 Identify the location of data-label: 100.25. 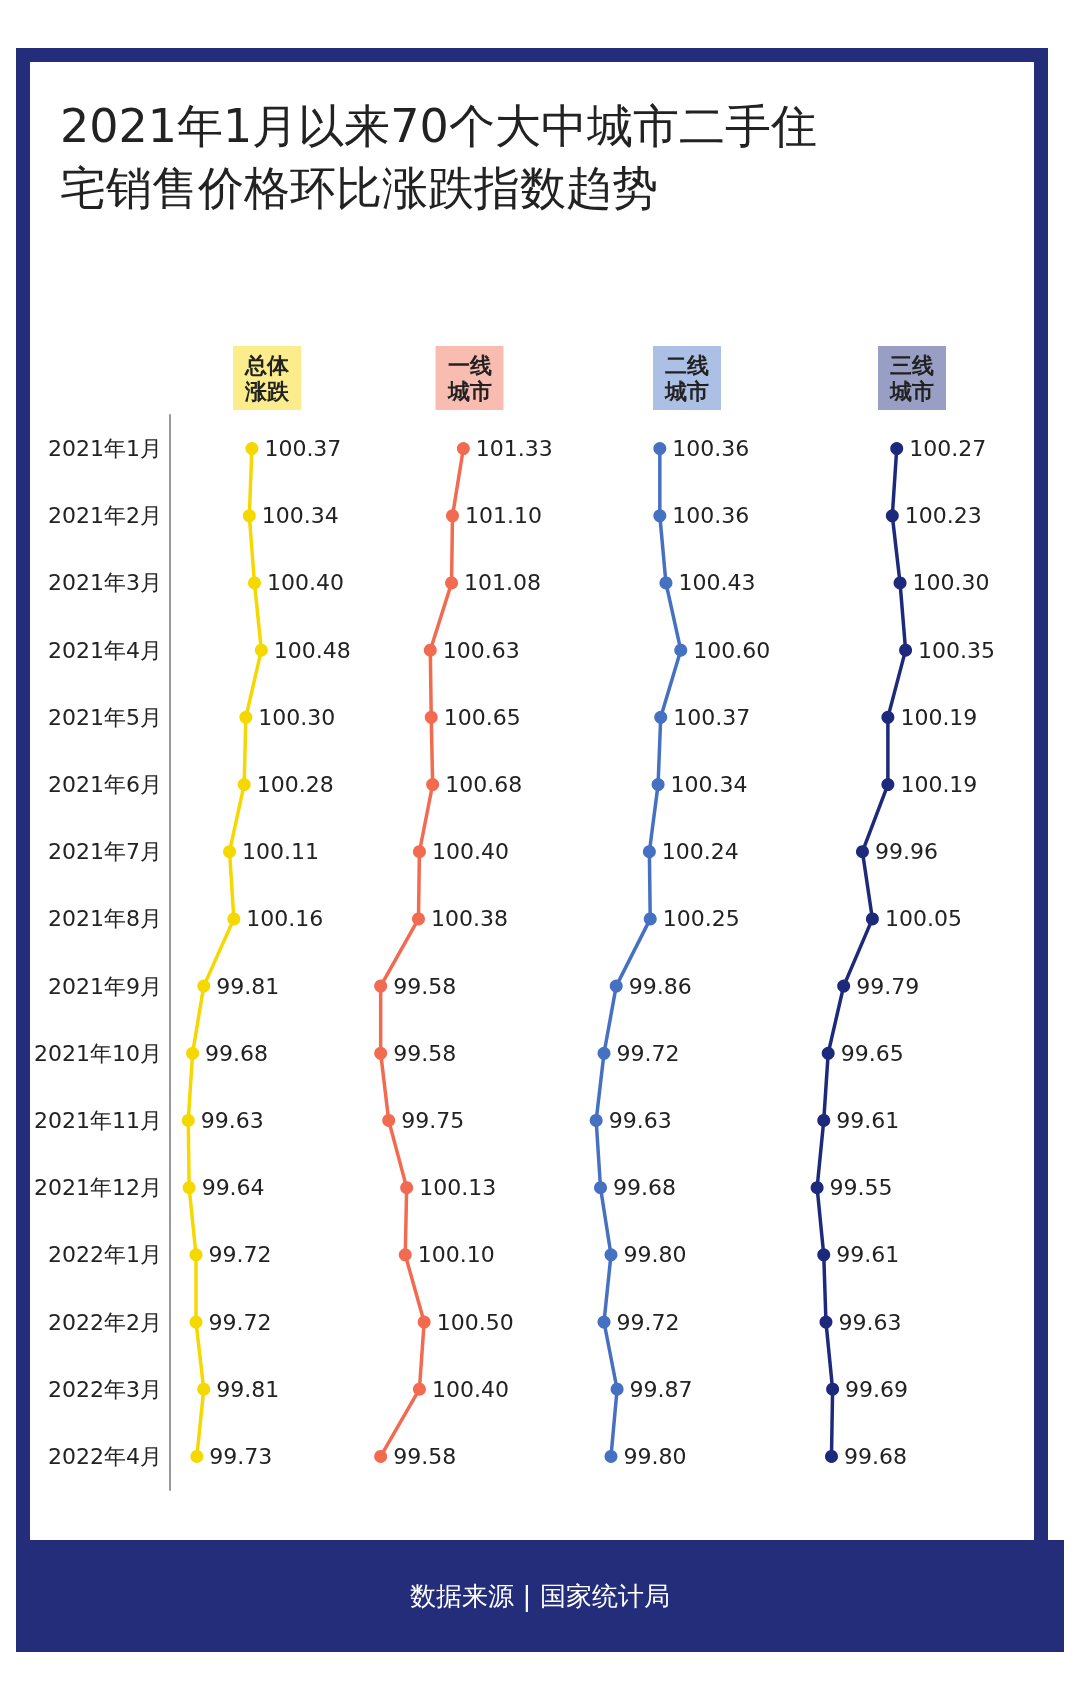
(701, 919).